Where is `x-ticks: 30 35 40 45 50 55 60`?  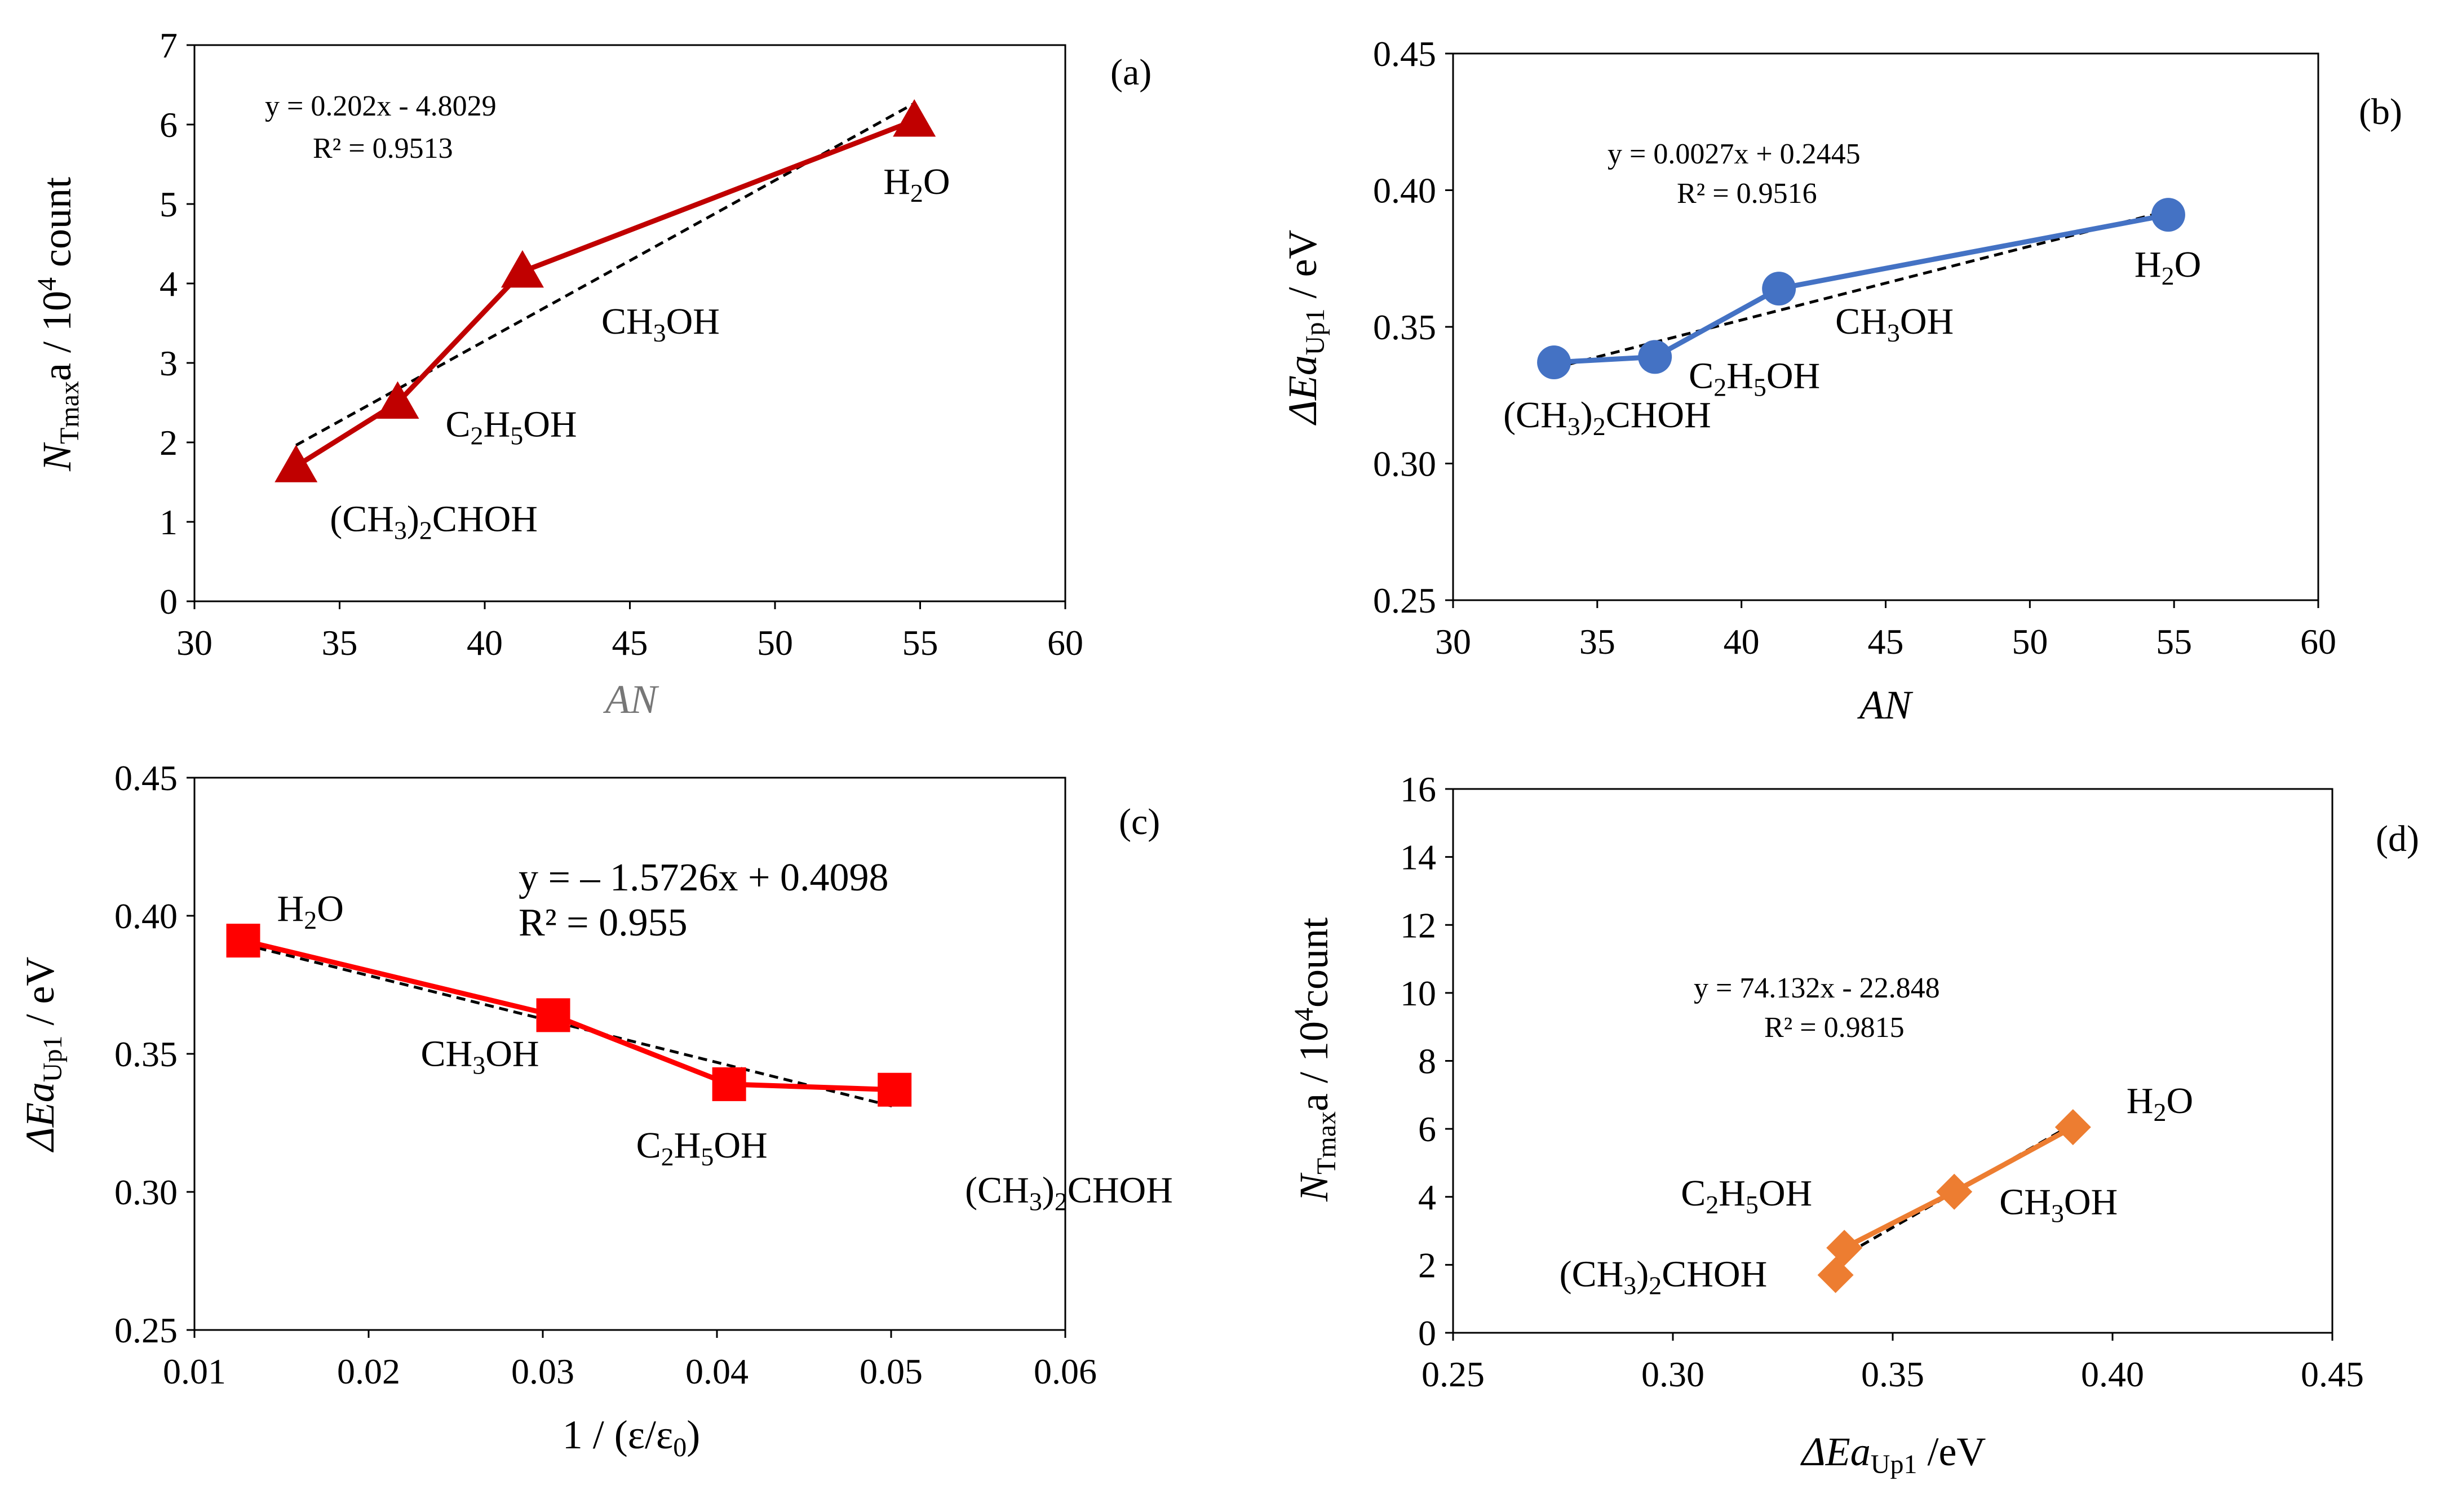
x-ticks: 30 35 40 45 50 55 60 is located at coordinates (1885, 631).